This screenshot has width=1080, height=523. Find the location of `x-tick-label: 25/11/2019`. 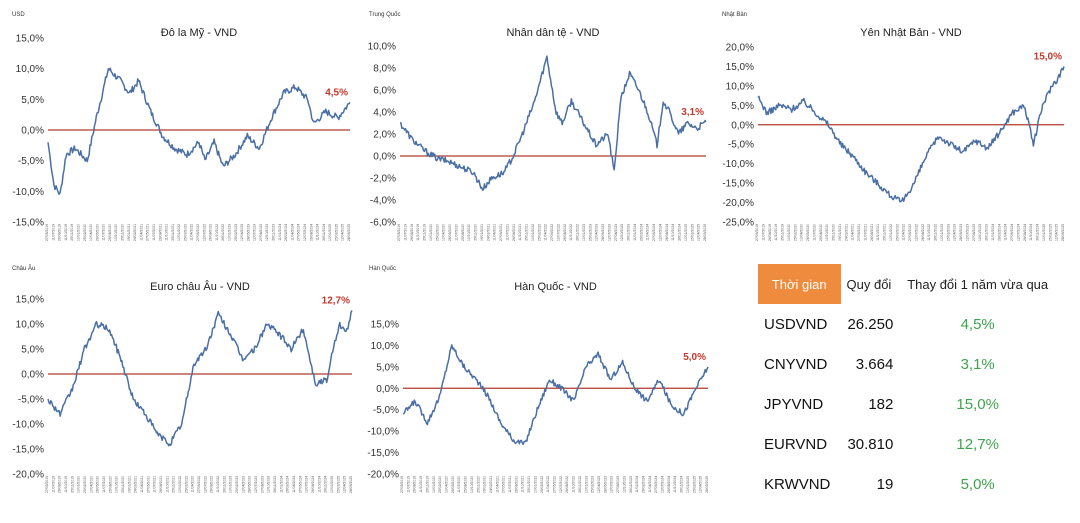

x-tick-label: 25/11/2019 is located at coordinates (427, 484).